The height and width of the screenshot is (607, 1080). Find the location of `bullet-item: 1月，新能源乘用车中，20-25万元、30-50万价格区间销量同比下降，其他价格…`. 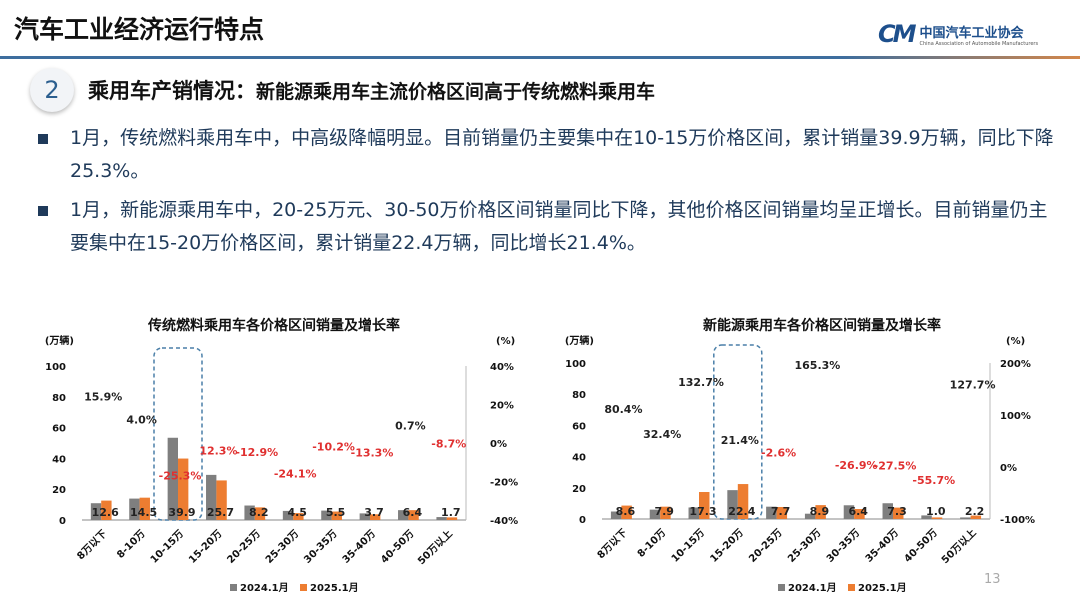

bullet-item: 1月，新能源乘用车中，20-25万元、30-50万价格区间销量同比下降，其他价格… is located at coordinates (548, 227).